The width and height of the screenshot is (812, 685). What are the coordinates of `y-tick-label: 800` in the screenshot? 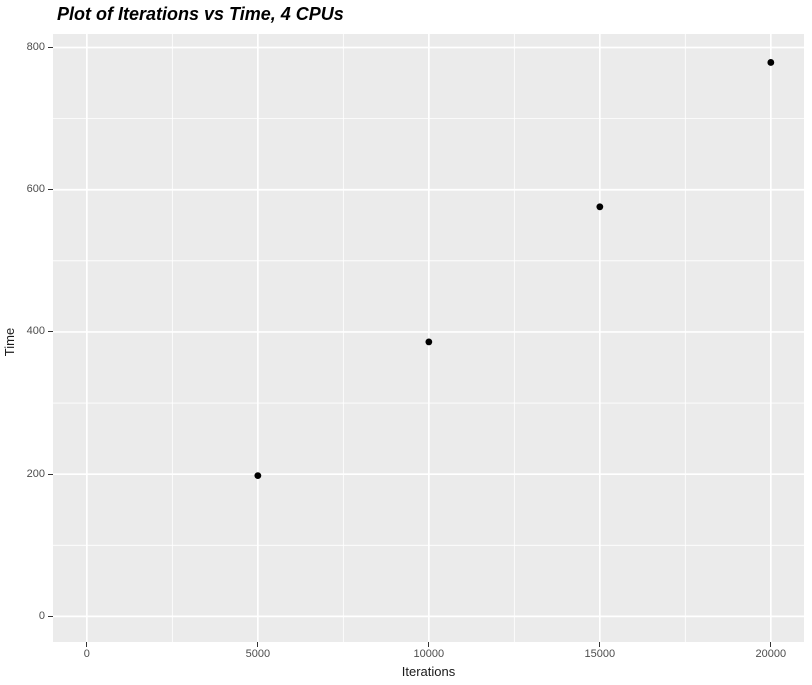 It's located at (35, 47).